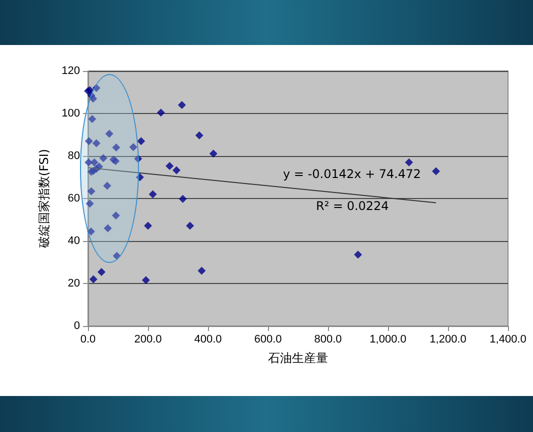  What do you see at coordinates (148, 340) in the screenshot?
I see `x-tick-label: 200.0` at bounding box center [148, 340].